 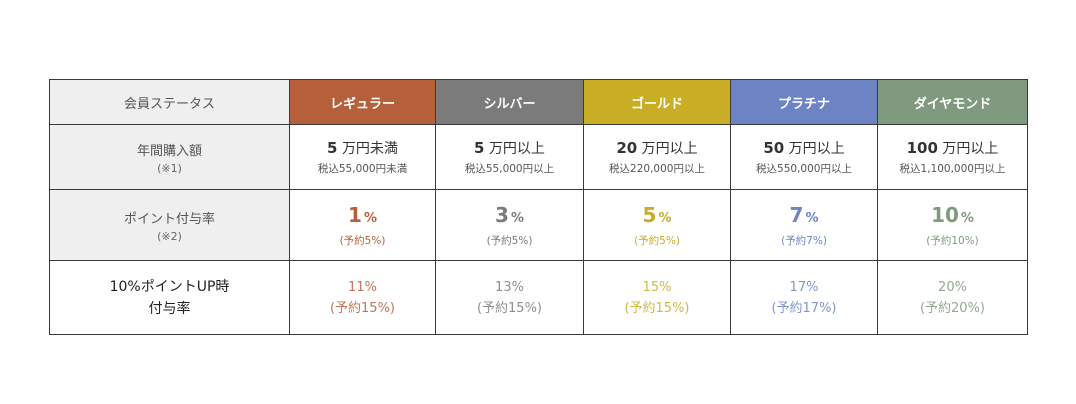 I want to click on rate-cell: 10% (予約10%), so click(x=952, y=225).